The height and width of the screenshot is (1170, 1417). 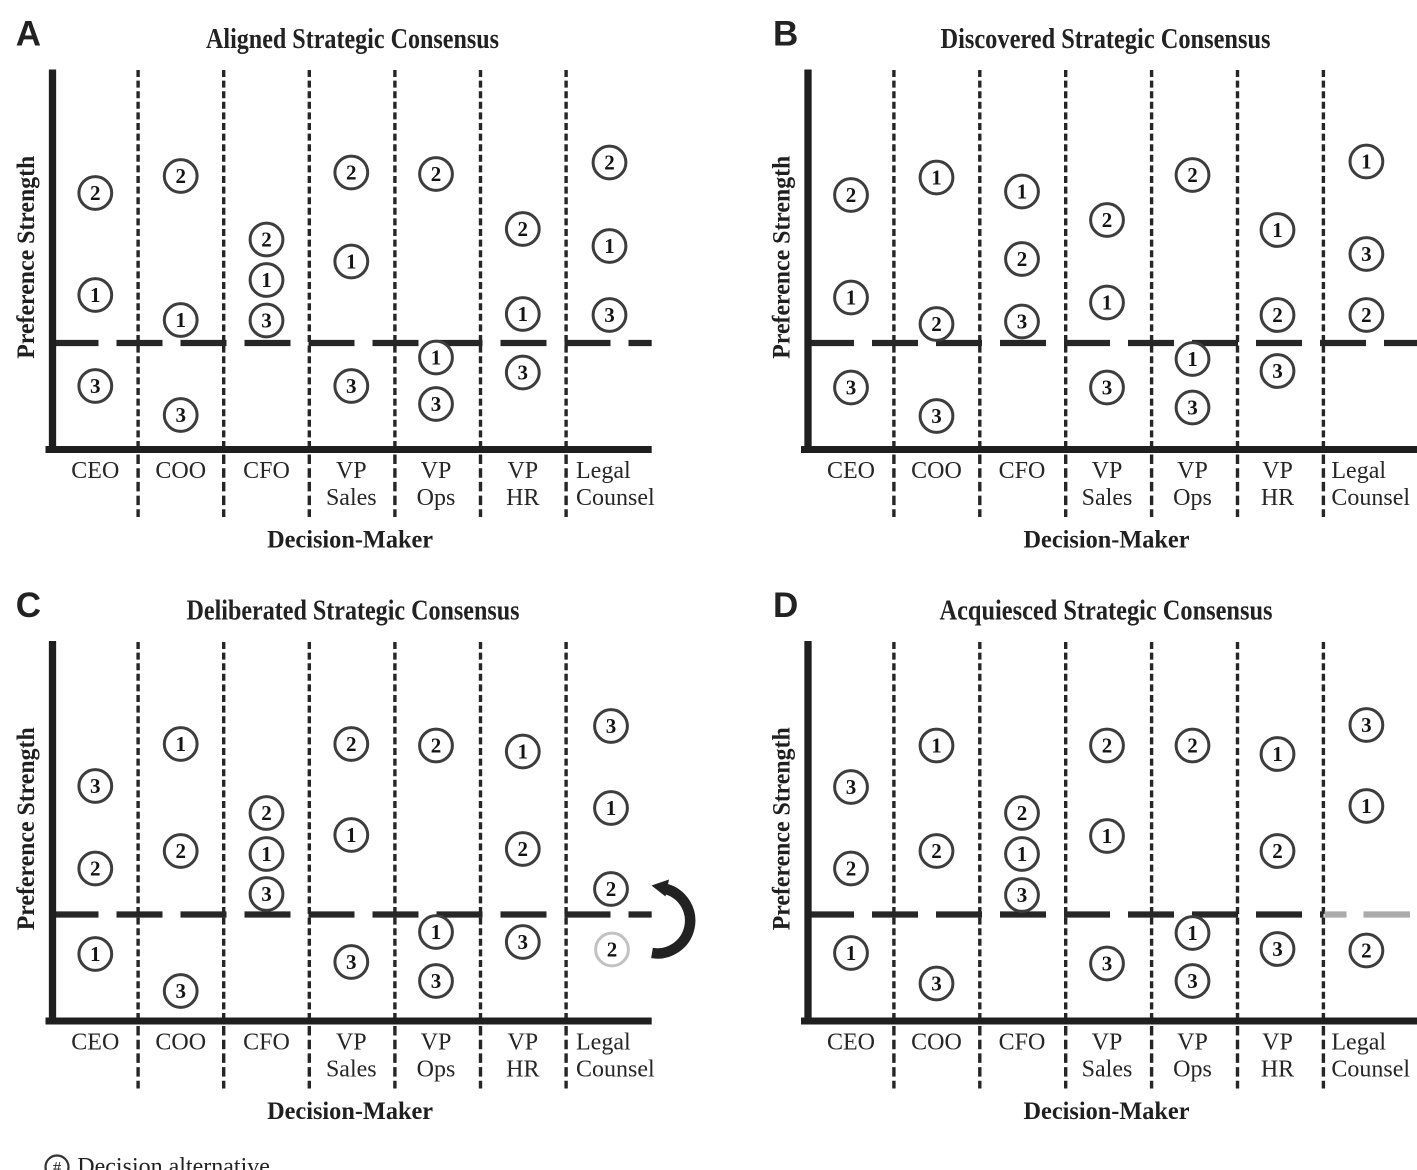 I want to click on svg-text: B, so click(x=785, y=33).